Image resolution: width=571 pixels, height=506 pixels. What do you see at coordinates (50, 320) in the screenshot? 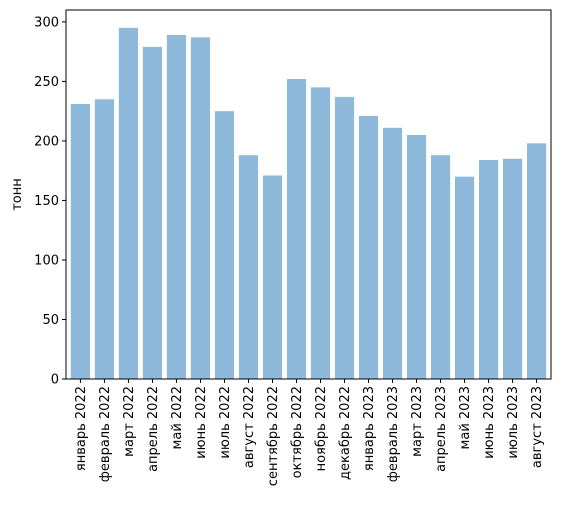
I see `y-tick-label: 50` at bounding box center [50, 320].